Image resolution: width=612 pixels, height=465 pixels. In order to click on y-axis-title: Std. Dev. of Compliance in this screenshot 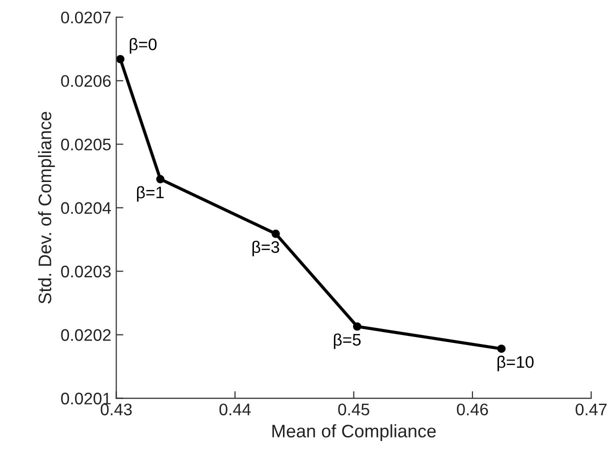, I will do `click(46, 208)`.